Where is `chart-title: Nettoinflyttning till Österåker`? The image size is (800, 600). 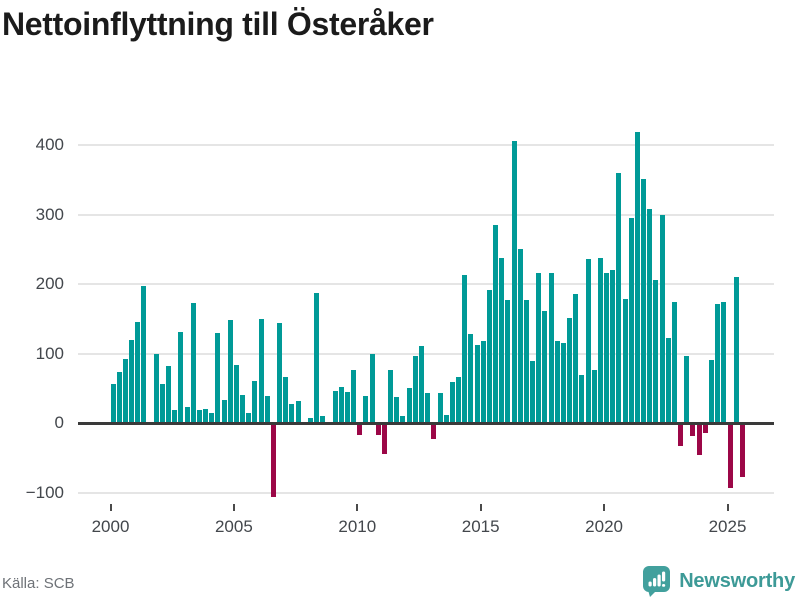 chart-title: Nettoinflyttning till Österåker is located at coordinates (218, 24).